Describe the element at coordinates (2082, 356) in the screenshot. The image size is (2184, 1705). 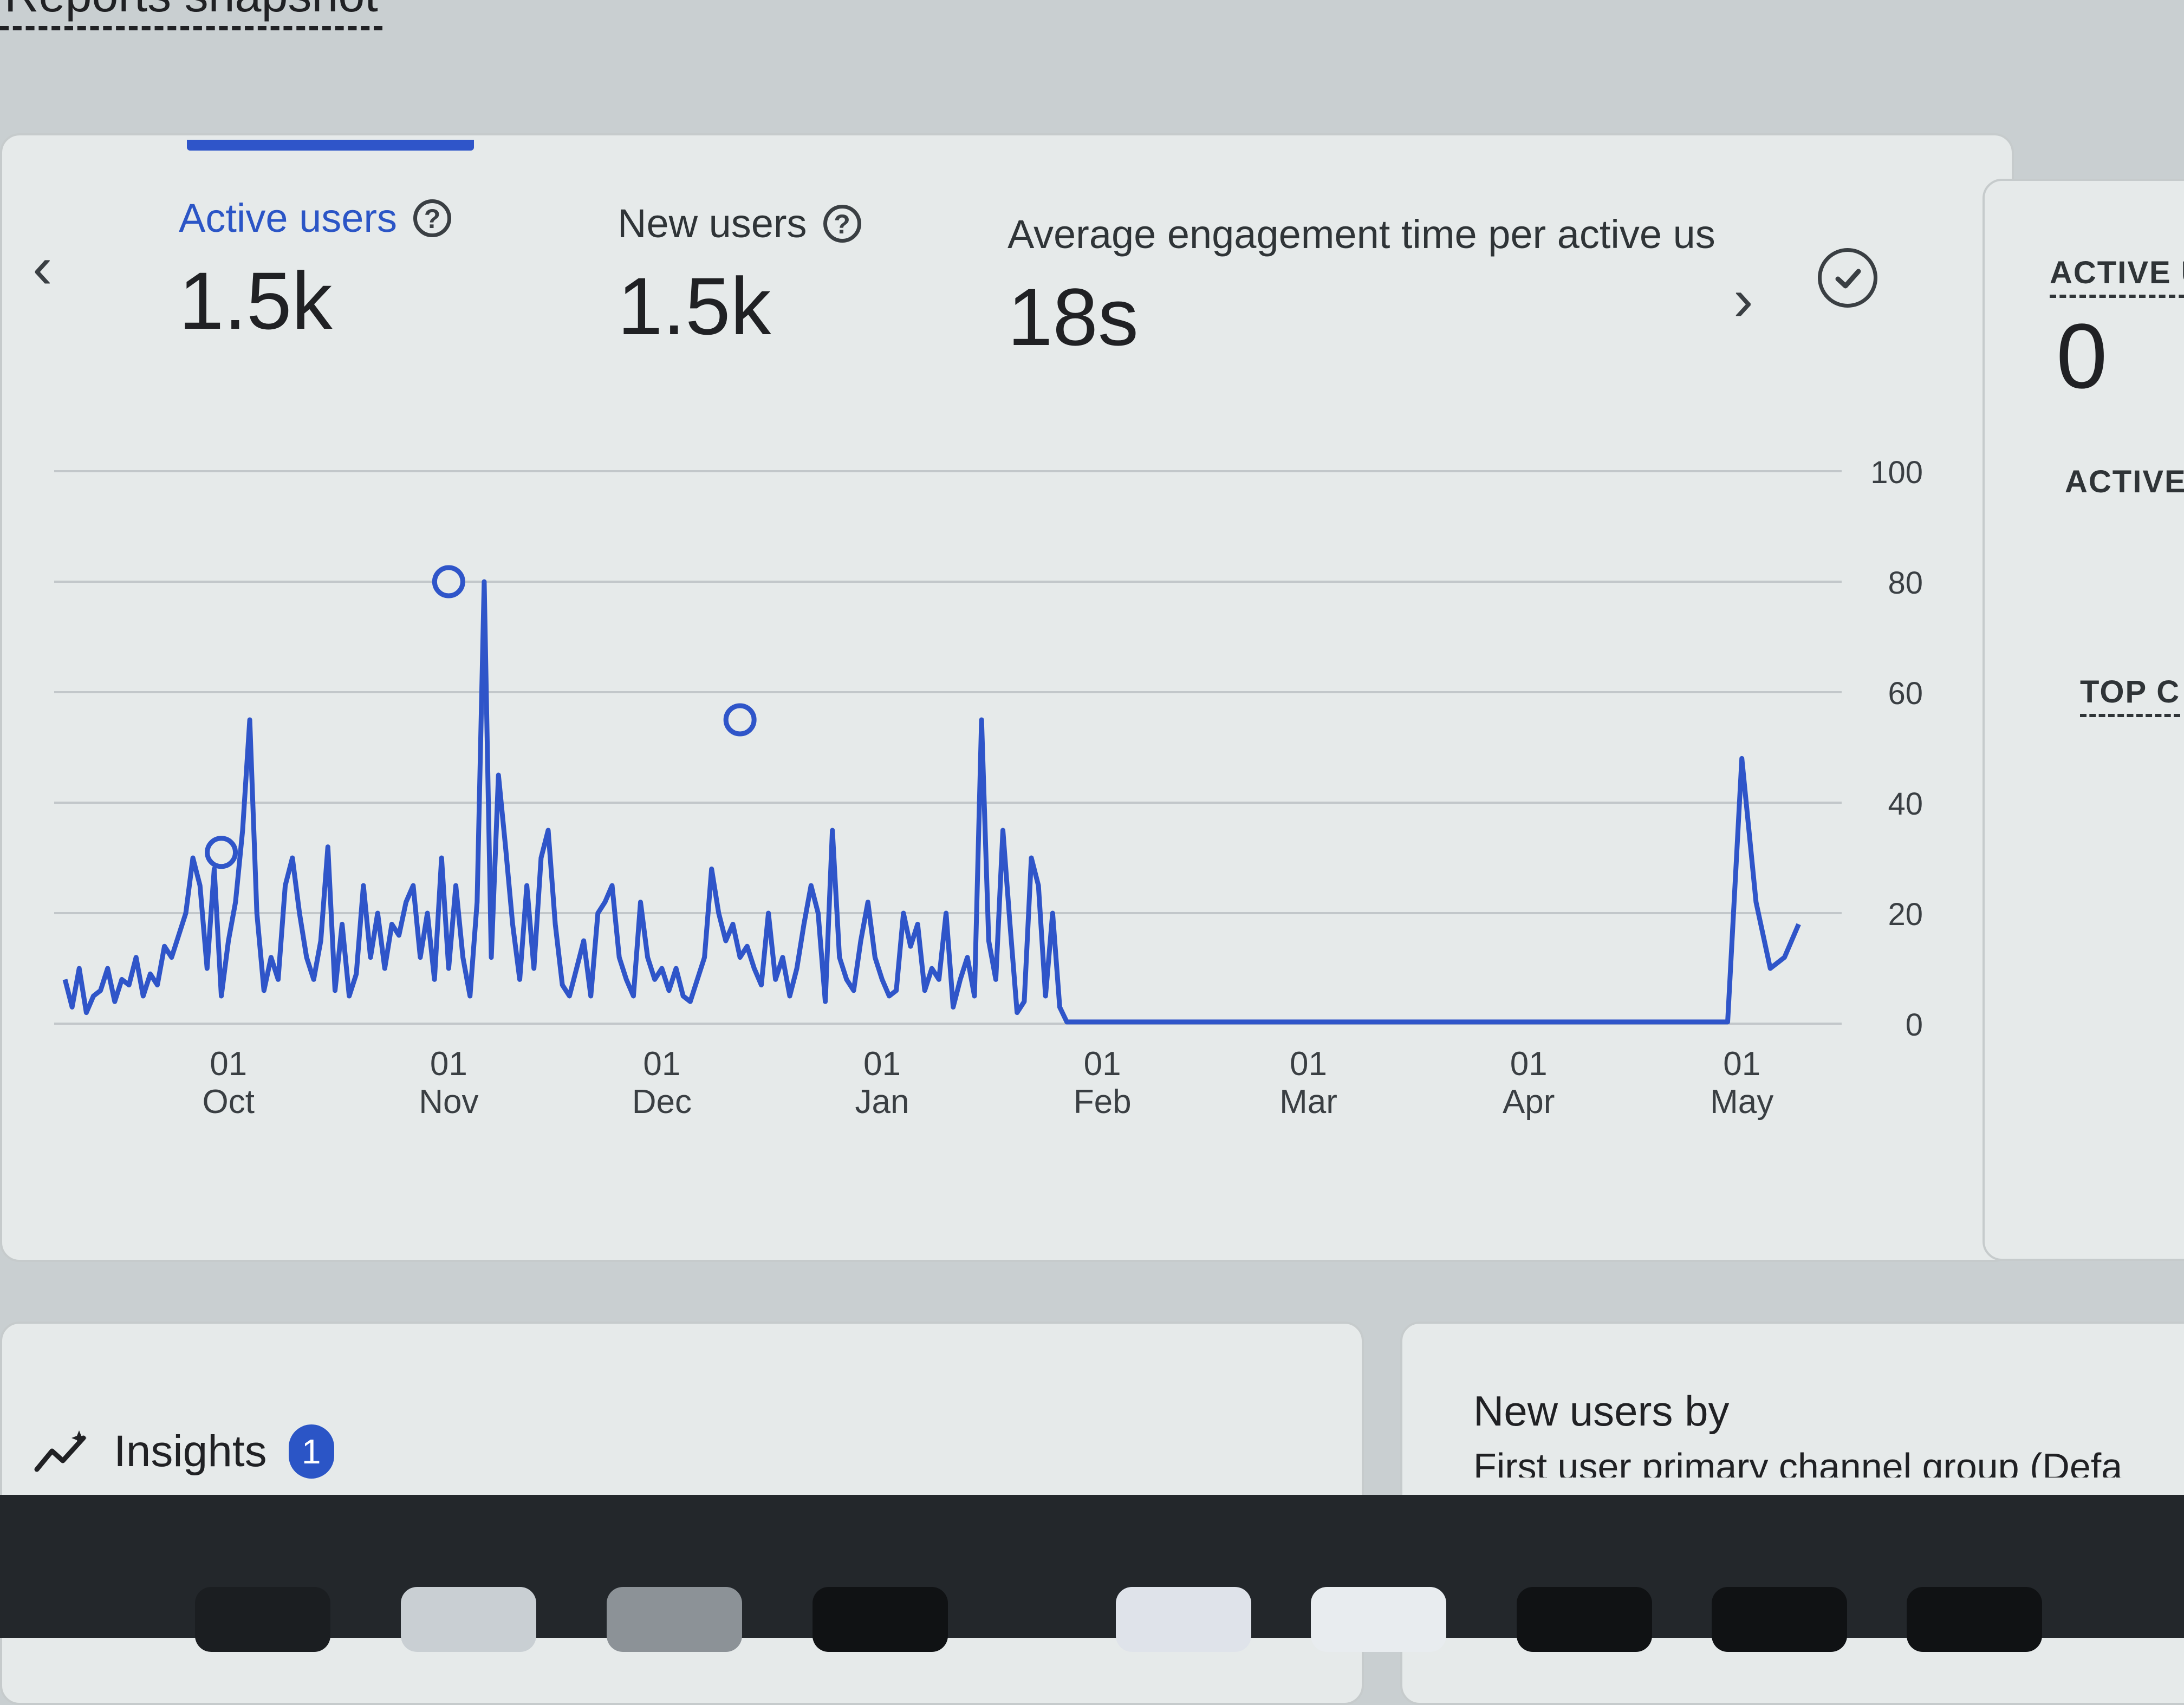
I see `realtime-value: 0` at that location.